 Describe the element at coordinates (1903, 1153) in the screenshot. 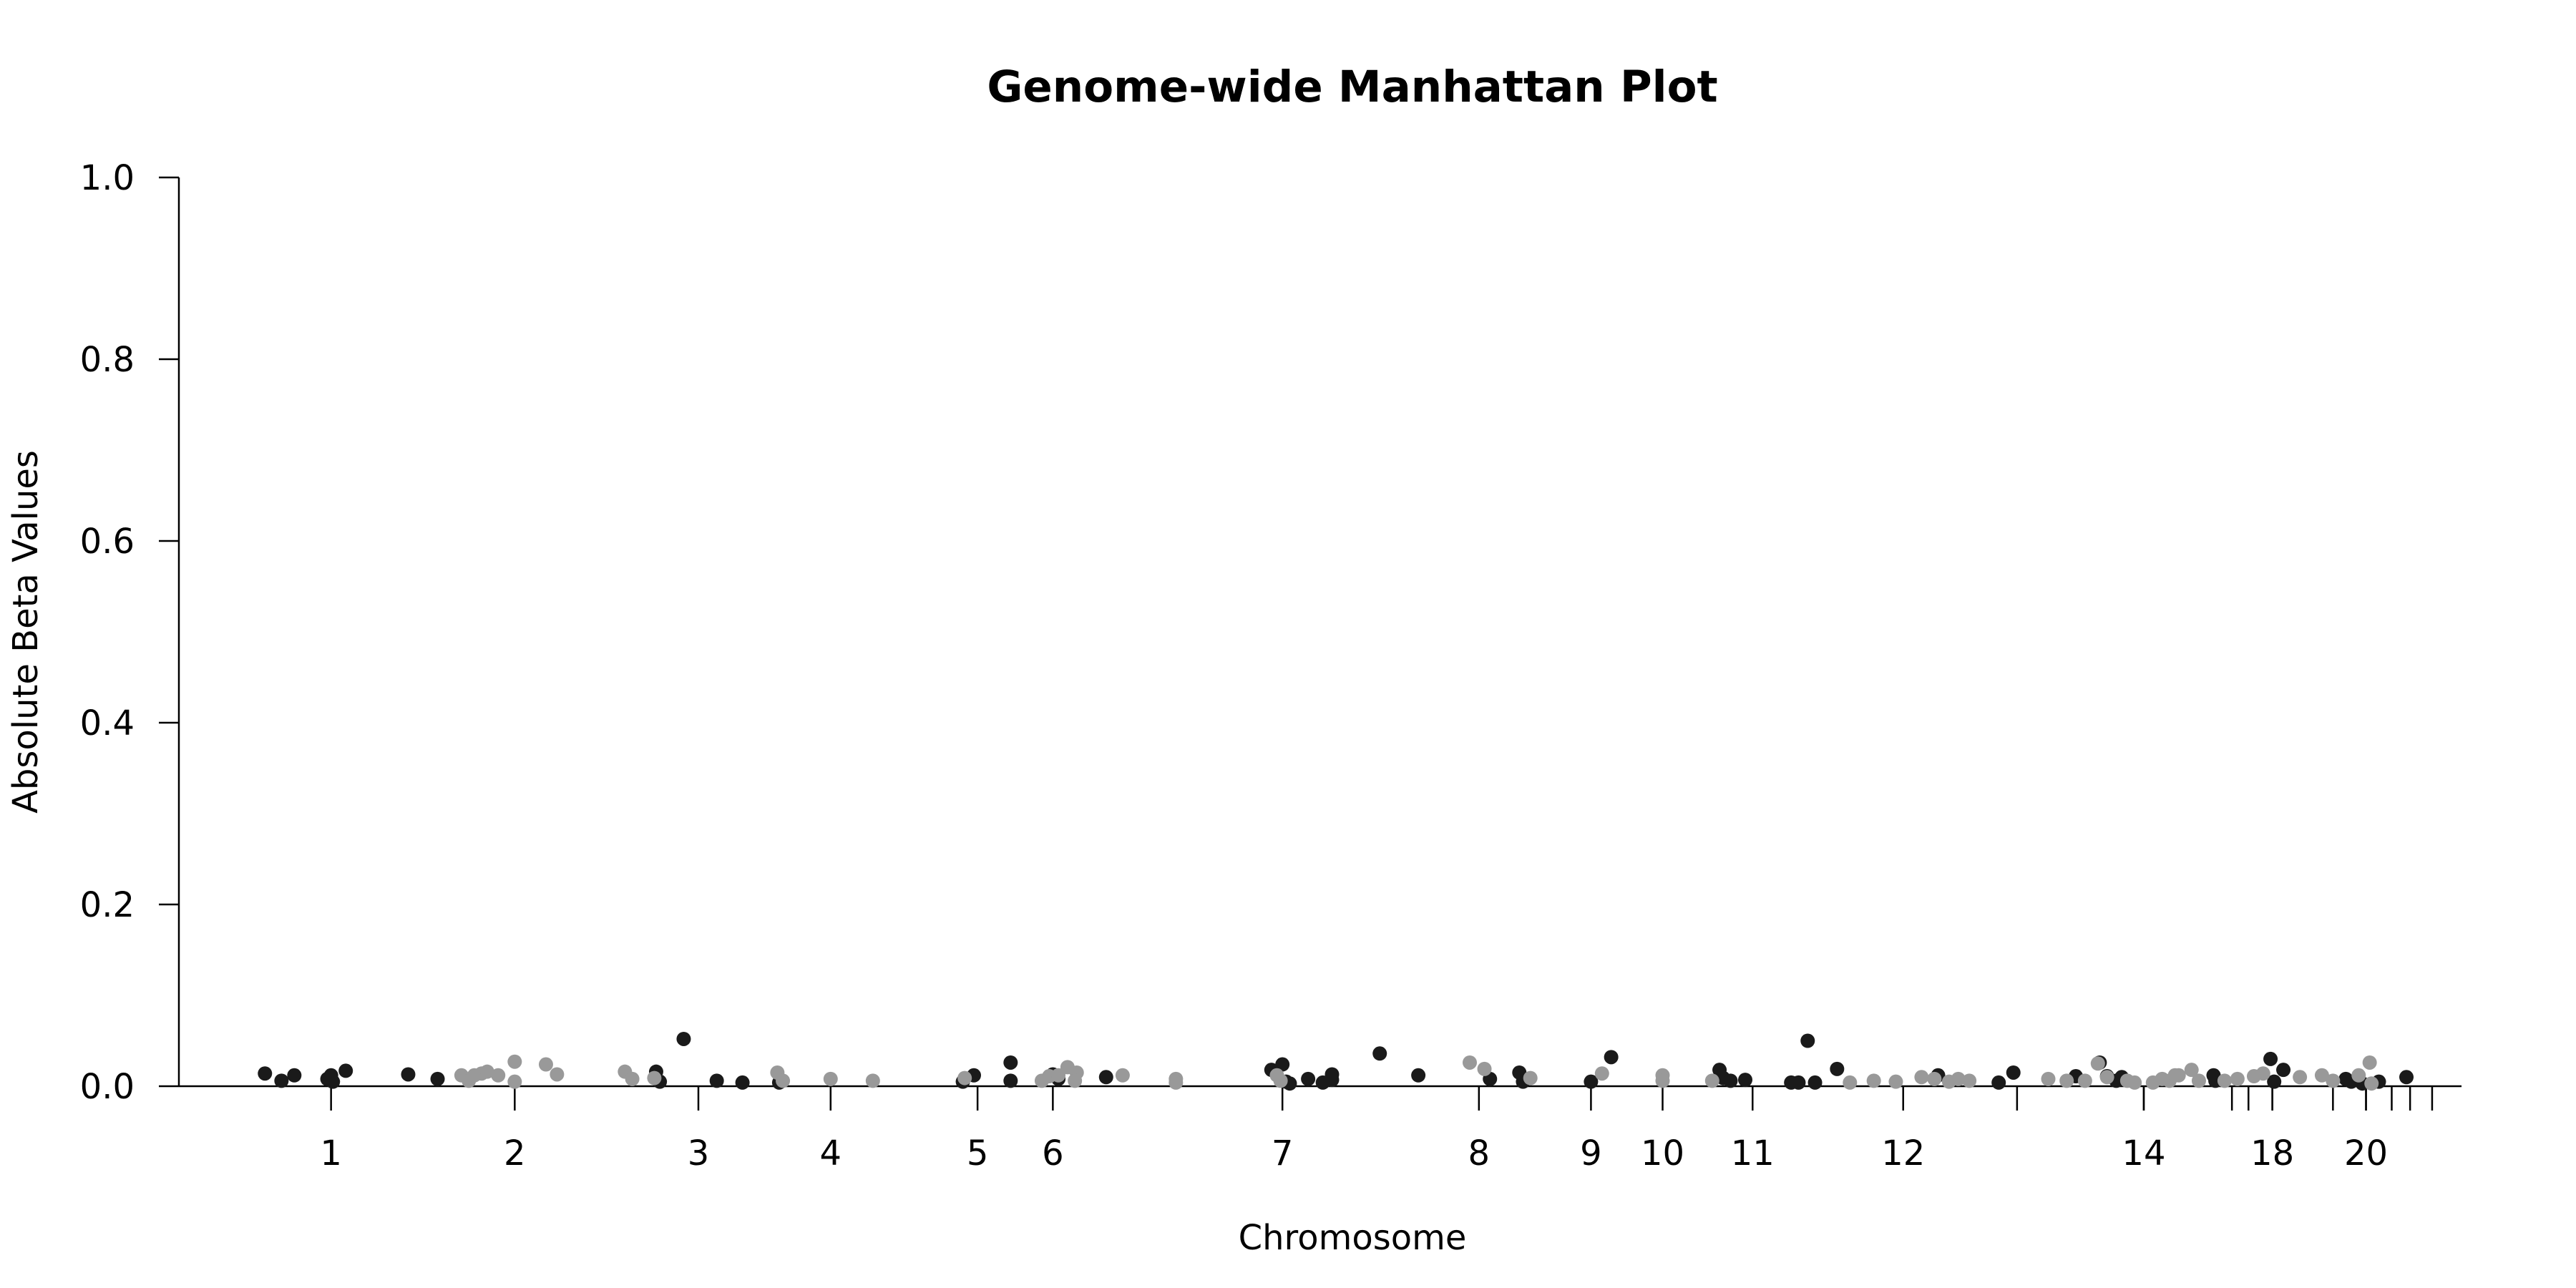

I see `x-tick-label: 12` at that location.